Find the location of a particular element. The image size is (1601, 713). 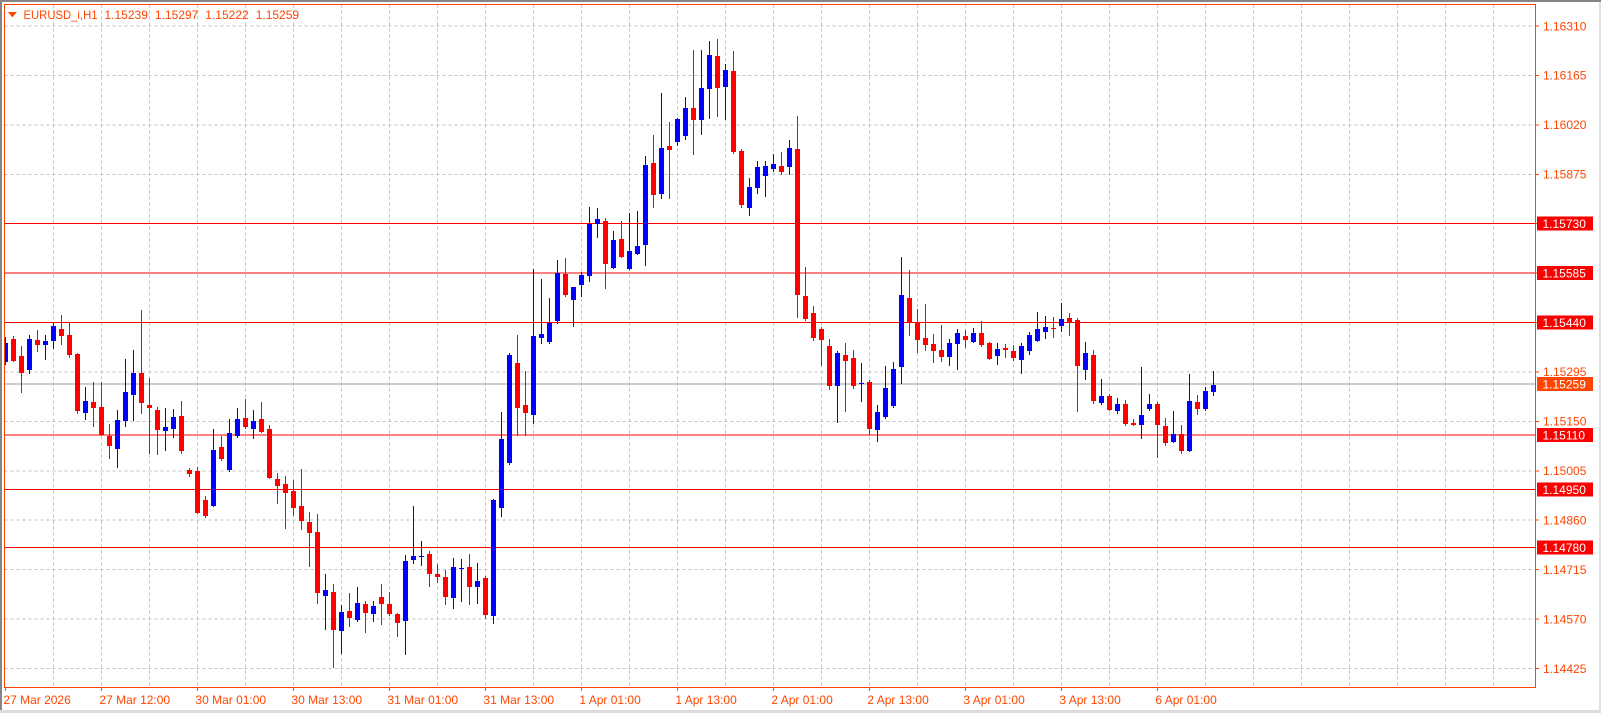

svg-text: 1 Apr 01:00 is located at coordinates (610, 700).